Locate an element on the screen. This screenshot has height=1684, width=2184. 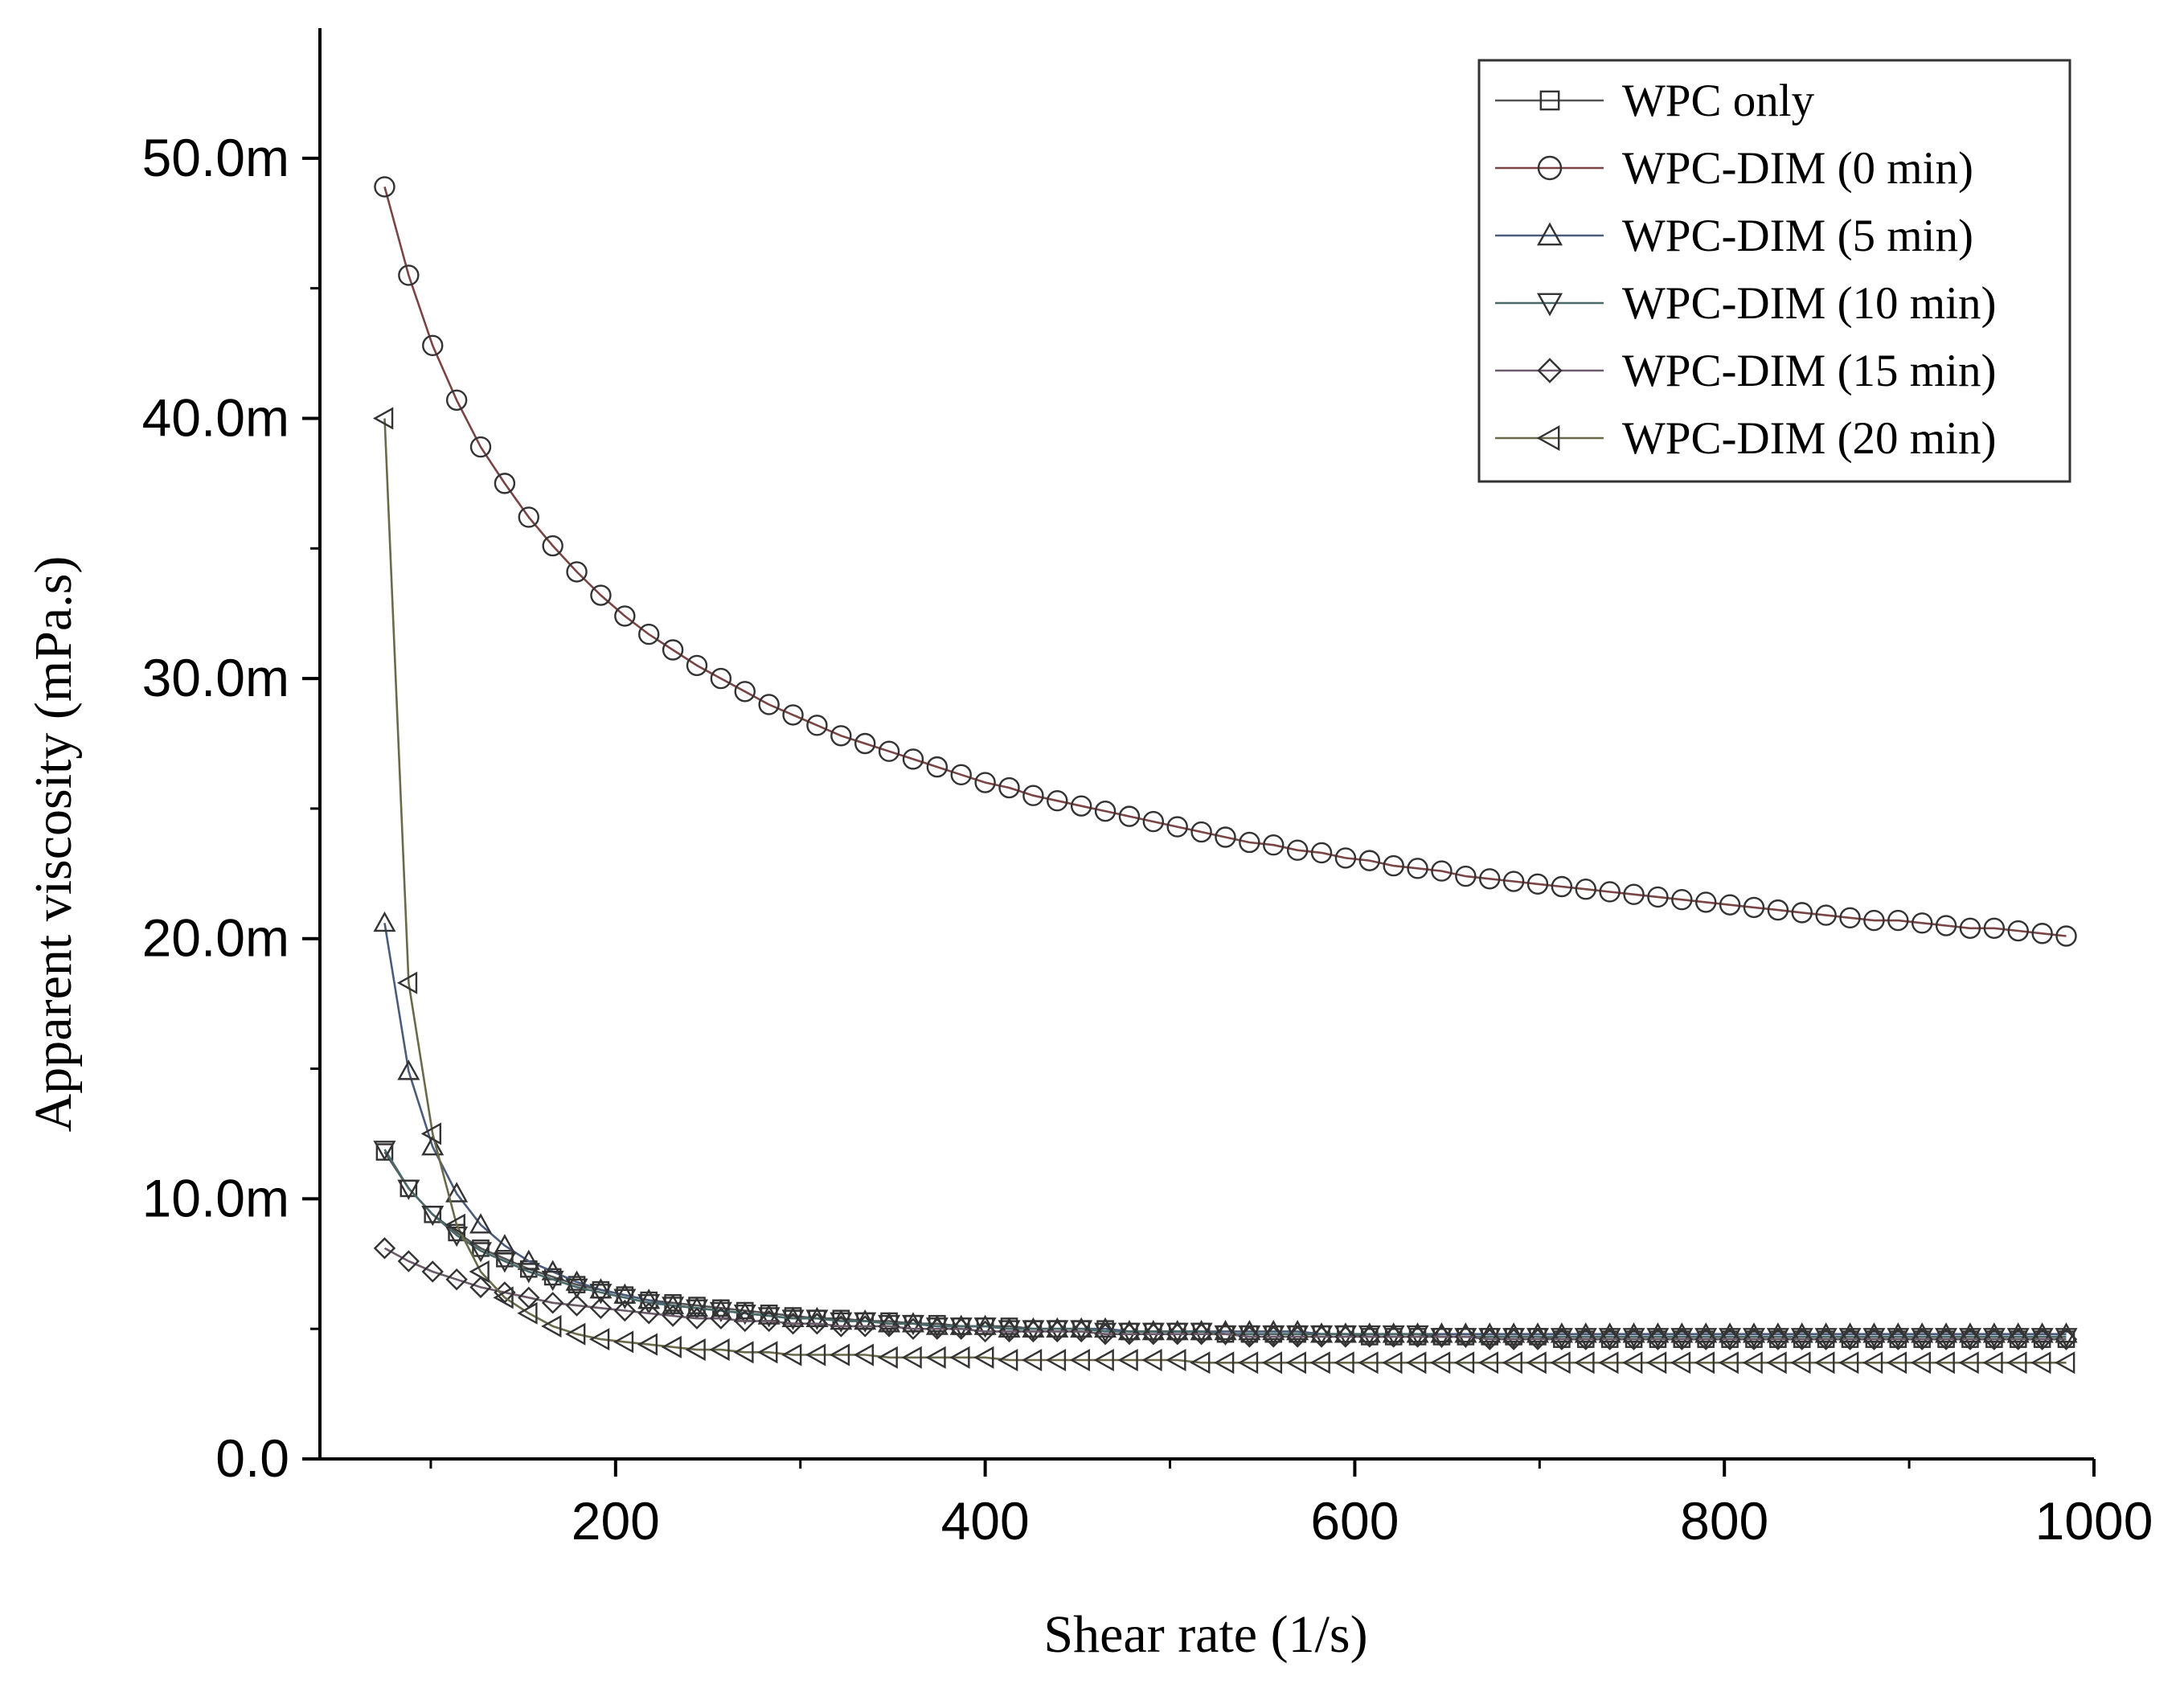
legend-item: WPC only is located at coordinates (1655, 101).